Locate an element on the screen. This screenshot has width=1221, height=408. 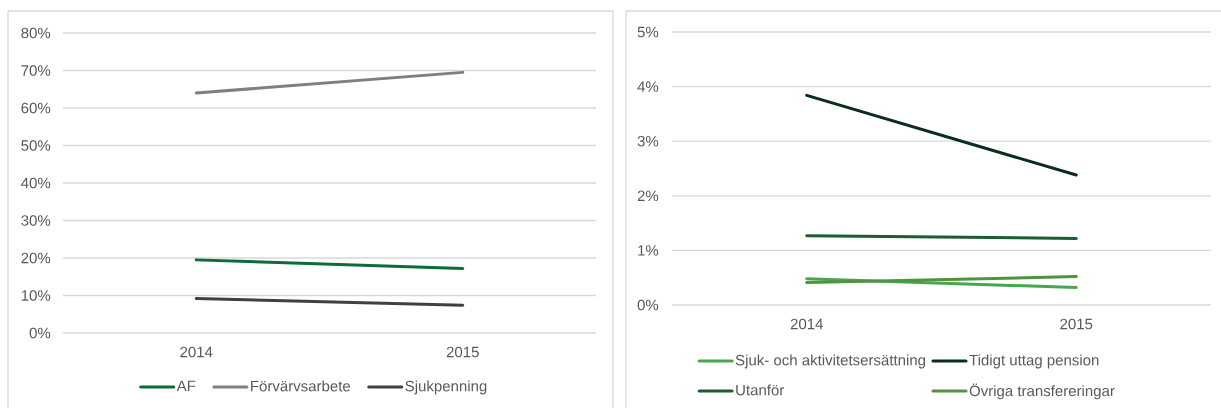
y-tick-label: 80% is located at coordinates (36, 33).